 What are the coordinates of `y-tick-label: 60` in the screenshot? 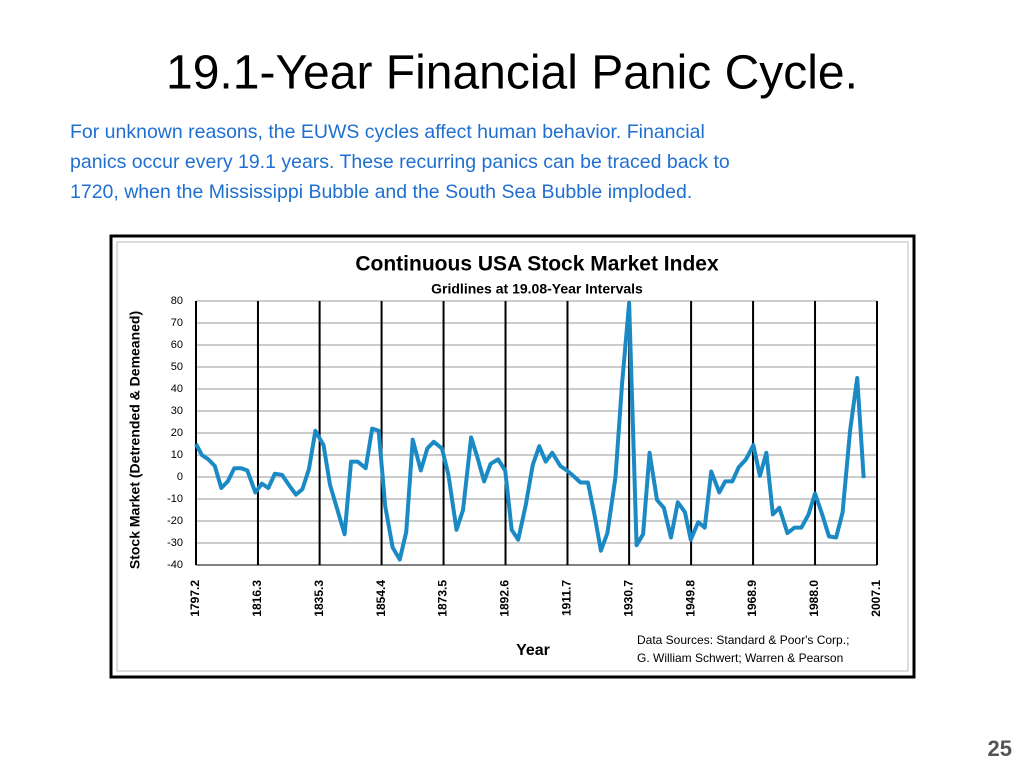 It's located at (177, 345).